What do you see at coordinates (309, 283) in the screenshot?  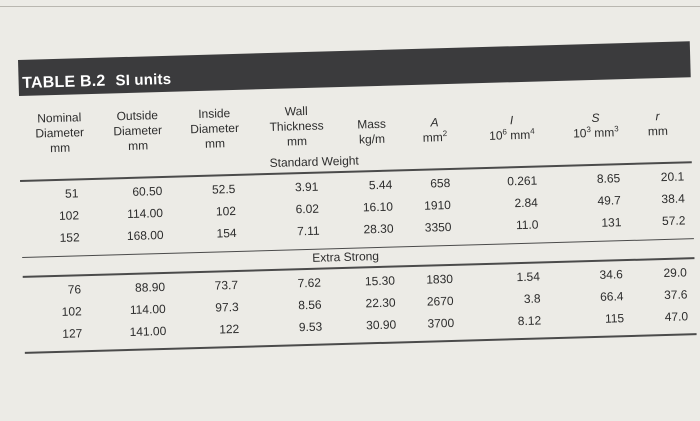 I see `cell-wall-thickness: 7.62` at bounding box center [309, 283].